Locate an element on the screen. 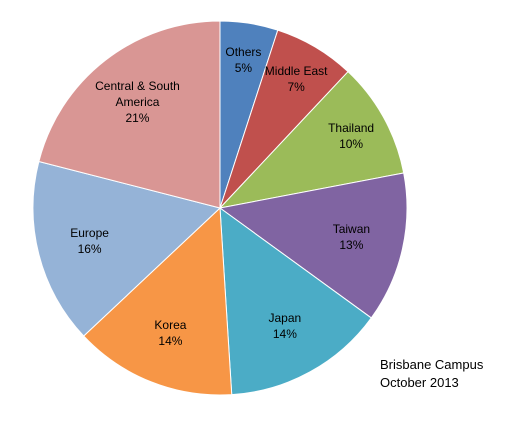 The height and width of the screenshot is (436, 514). slice-label: Others 5% is located at coordinates (243, 60).